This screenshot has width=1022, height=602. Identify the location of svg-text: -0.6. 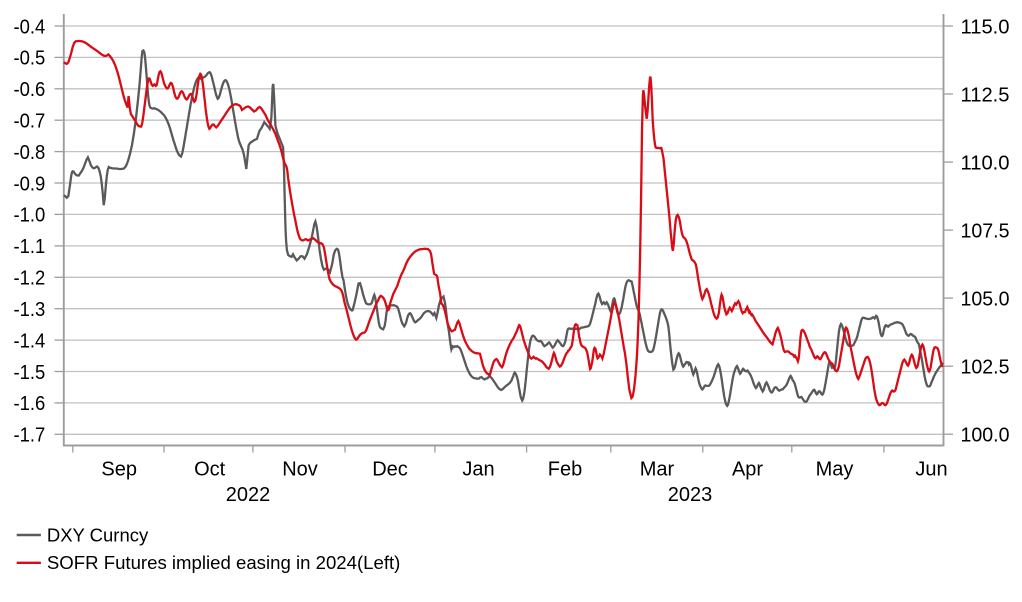
(30, 89).